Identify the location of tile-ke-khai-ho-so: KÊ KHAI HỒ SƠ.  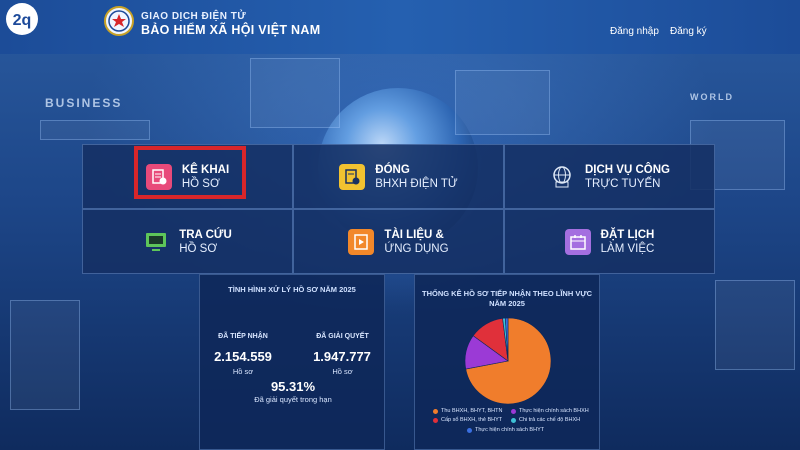
(187, 176).